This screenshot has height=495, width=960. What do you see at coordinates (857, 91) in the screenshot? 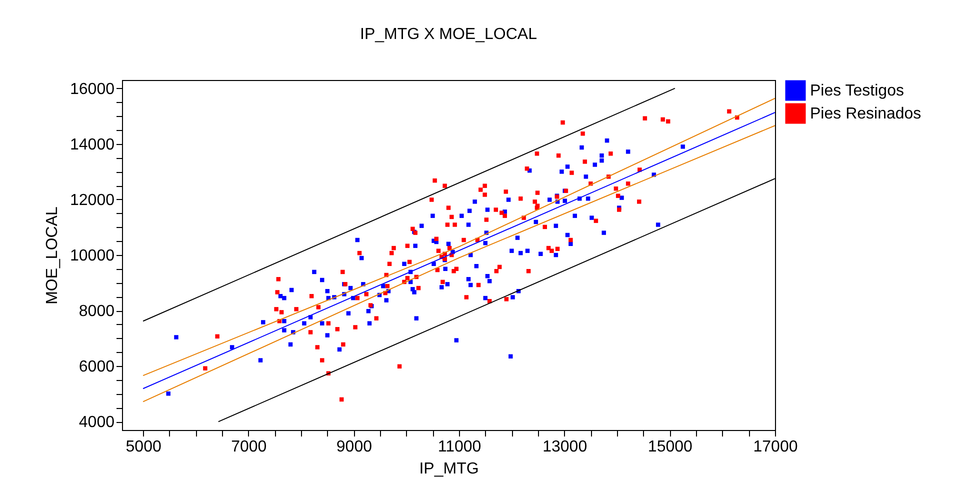
I see `legend-label: Pies Testigos` at bounding box center [857, 91].